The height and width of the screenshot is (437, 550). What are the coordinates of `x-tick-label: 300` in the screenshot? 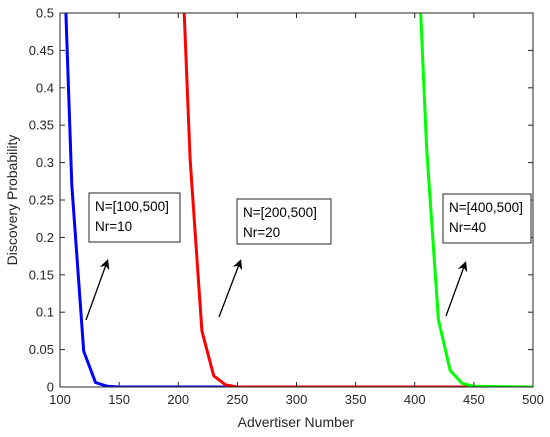 It's located at (297, 399).